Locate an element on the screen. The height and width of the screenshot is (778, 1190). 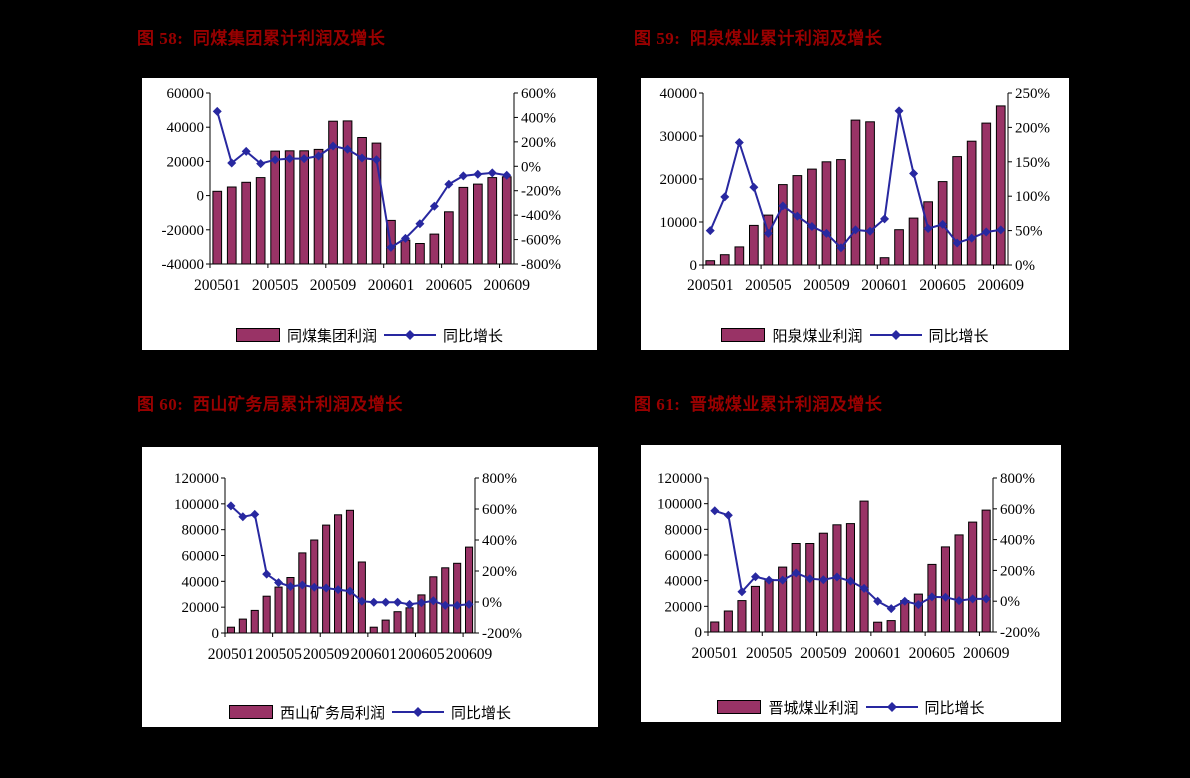
svg-text: -600% is located at coordinates (541, 241).